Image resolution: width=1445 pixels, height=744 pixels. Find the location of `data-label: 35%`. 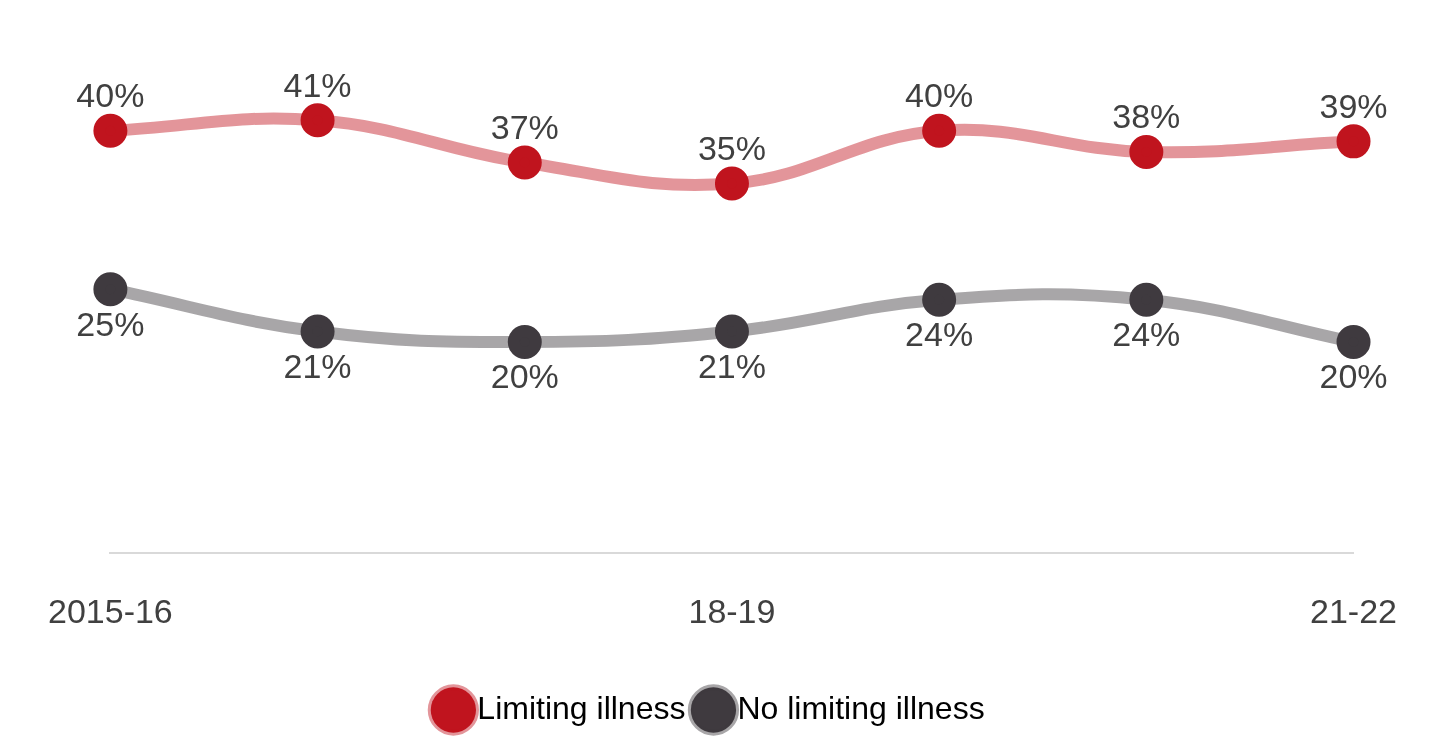

data-label: 35% is located at coordinates (731, 147).